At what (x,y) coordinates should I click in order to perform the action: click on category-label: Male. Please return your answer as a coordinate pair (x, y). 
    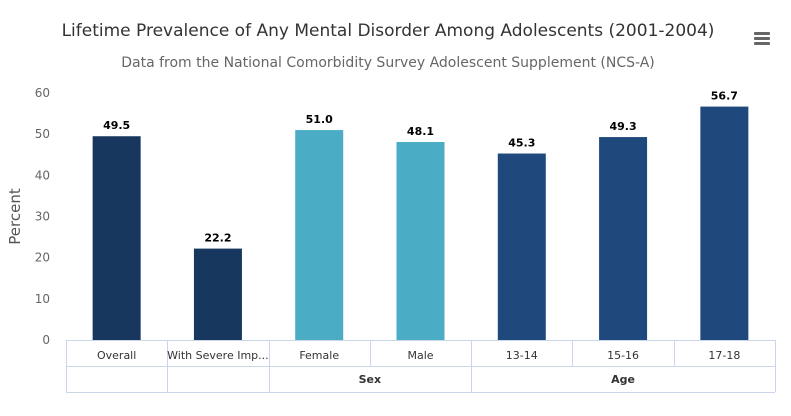
    Looking at the image, I should click on (420, 355).